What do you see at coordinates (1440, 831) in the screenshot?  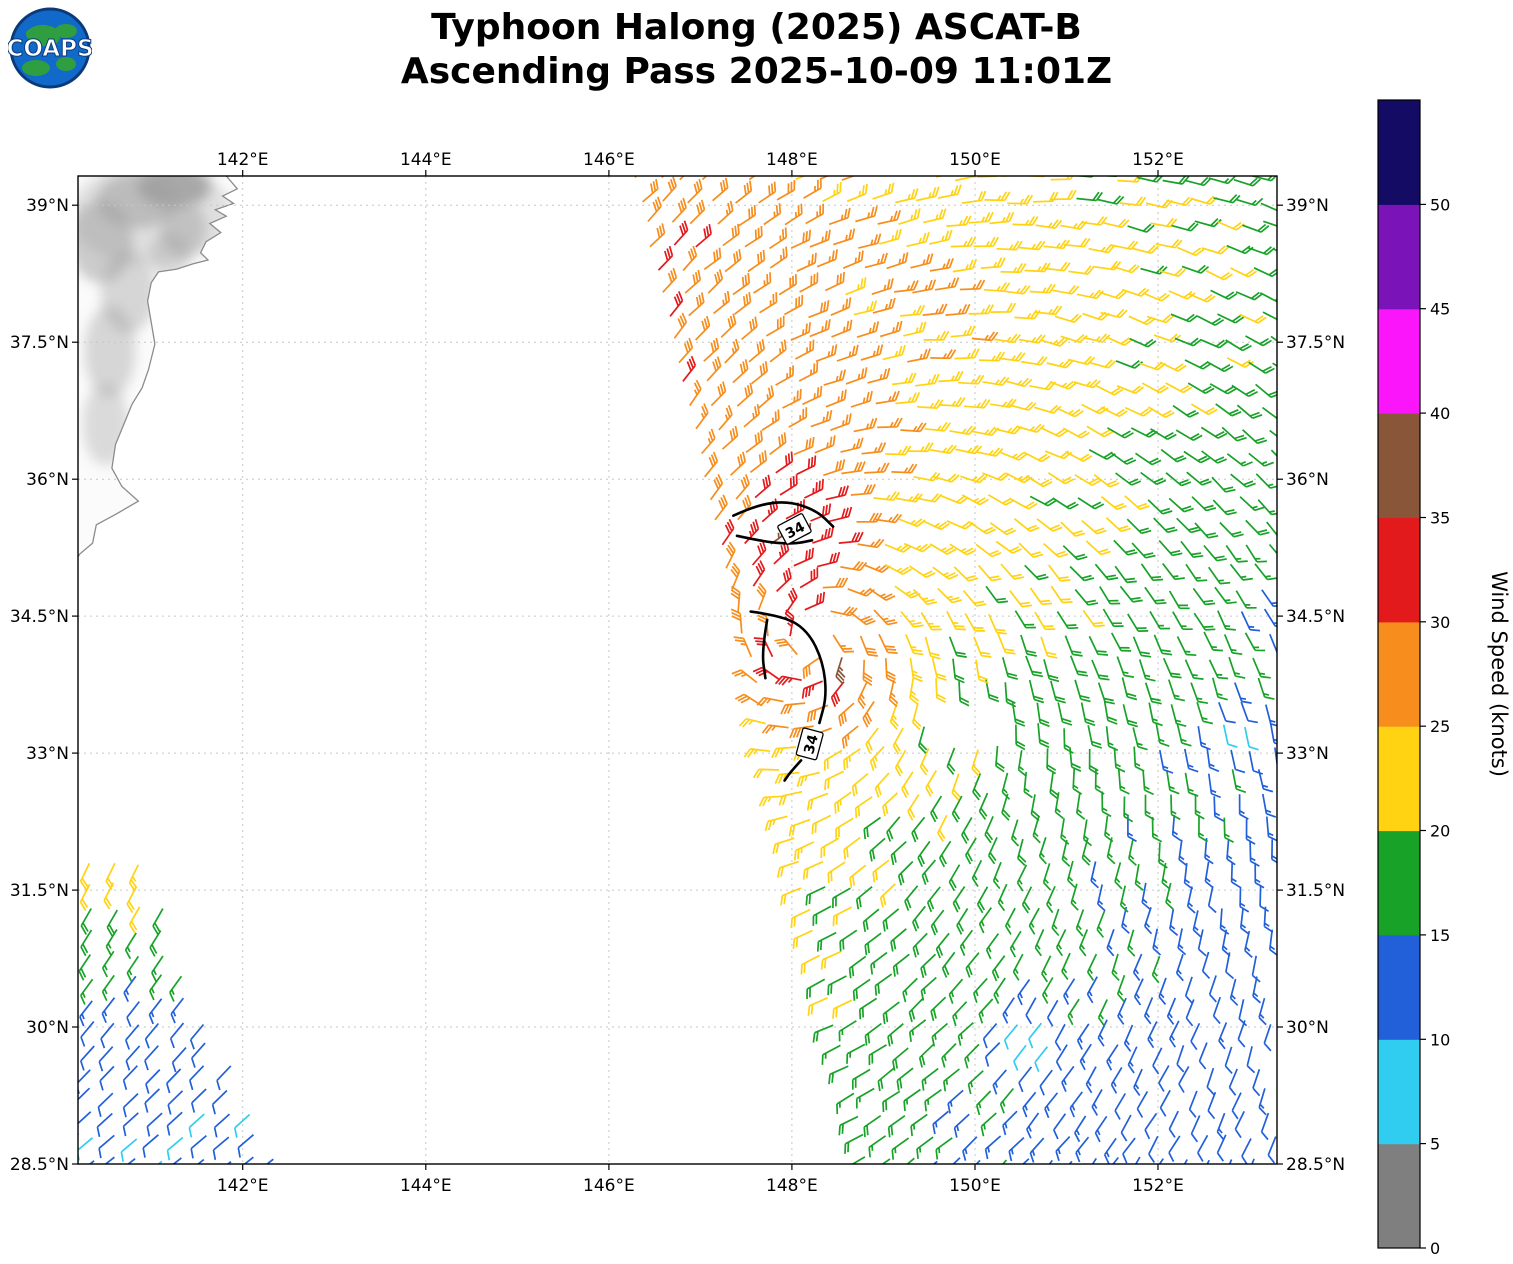 I see `colorbar-tick-label: 20` at bounding box center [1440, 831].